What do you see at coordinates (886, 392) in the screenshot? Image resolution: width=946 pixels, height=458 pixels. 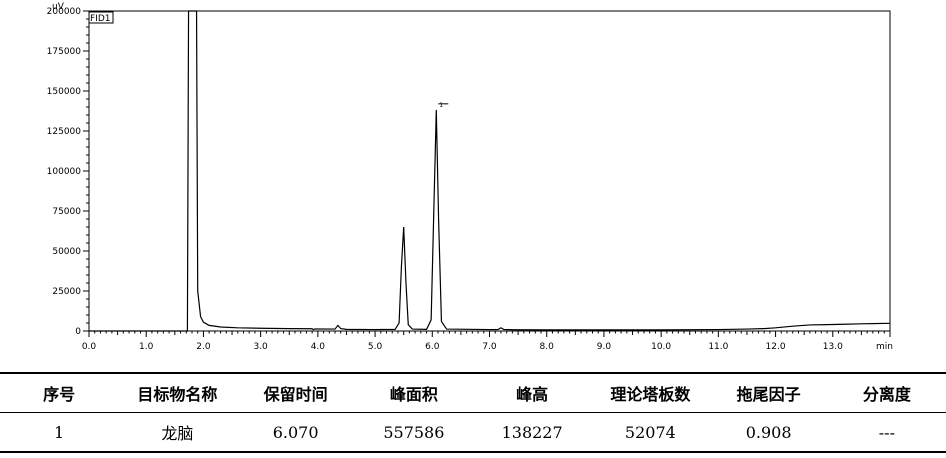 I see `header-resolution: 分离度` at bounding box center [886, 392].